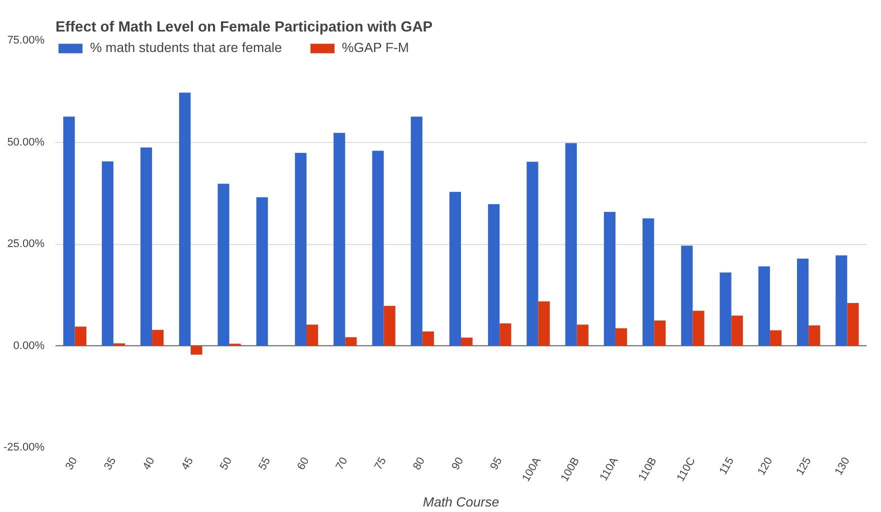  I want to click on x-tick-label: 70, so click(342, 463).